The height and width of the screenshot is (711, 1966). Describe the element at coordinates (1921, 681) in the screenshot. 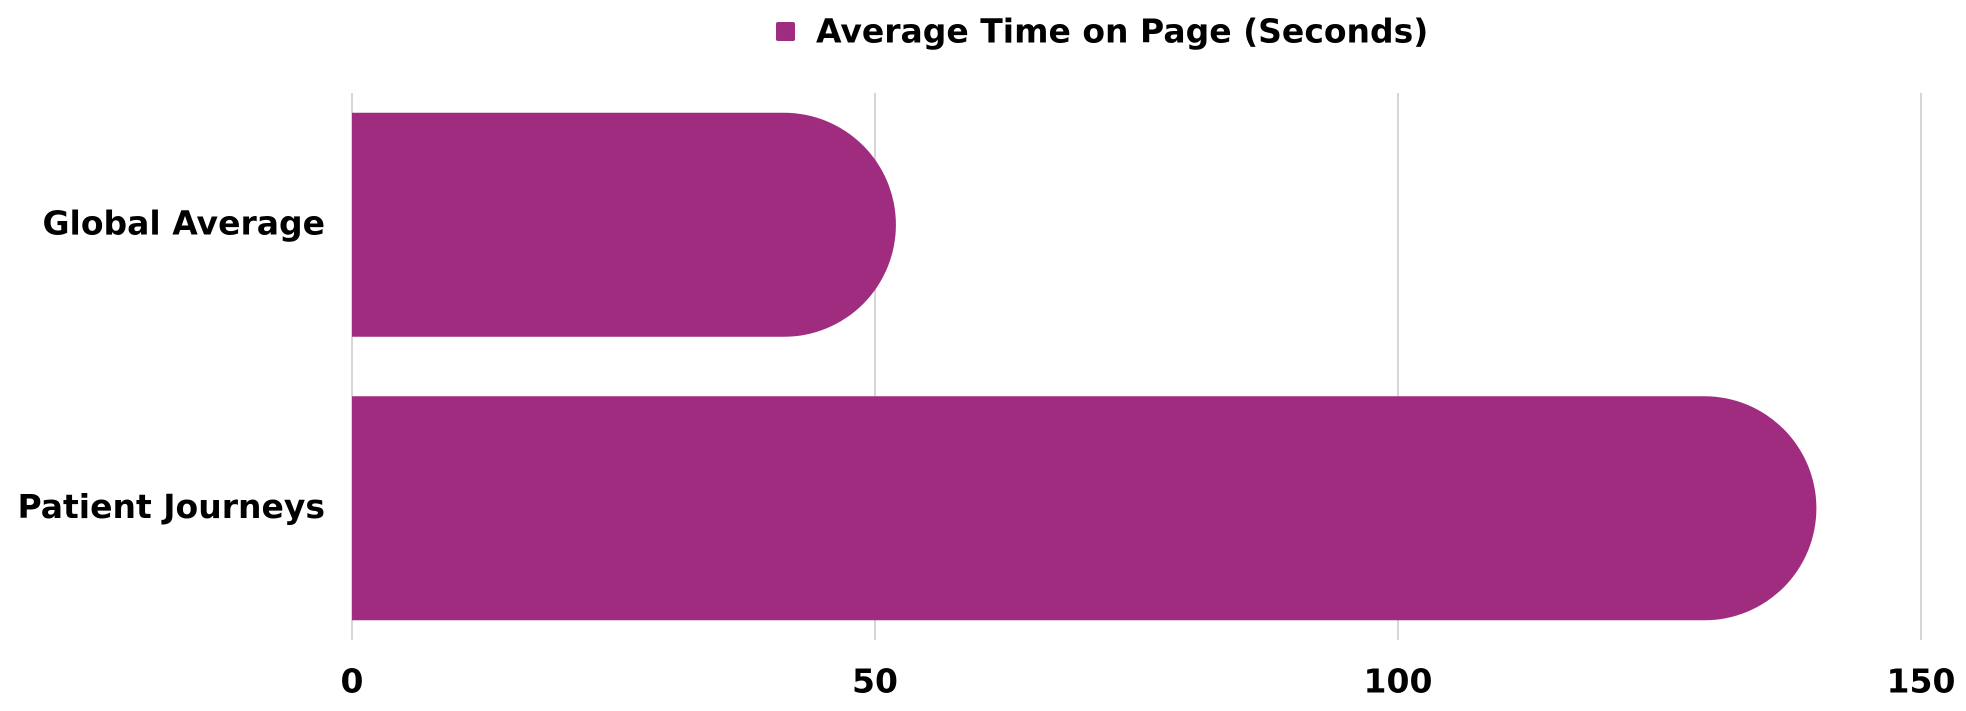

I see `x-tick-label: 150` at that location.